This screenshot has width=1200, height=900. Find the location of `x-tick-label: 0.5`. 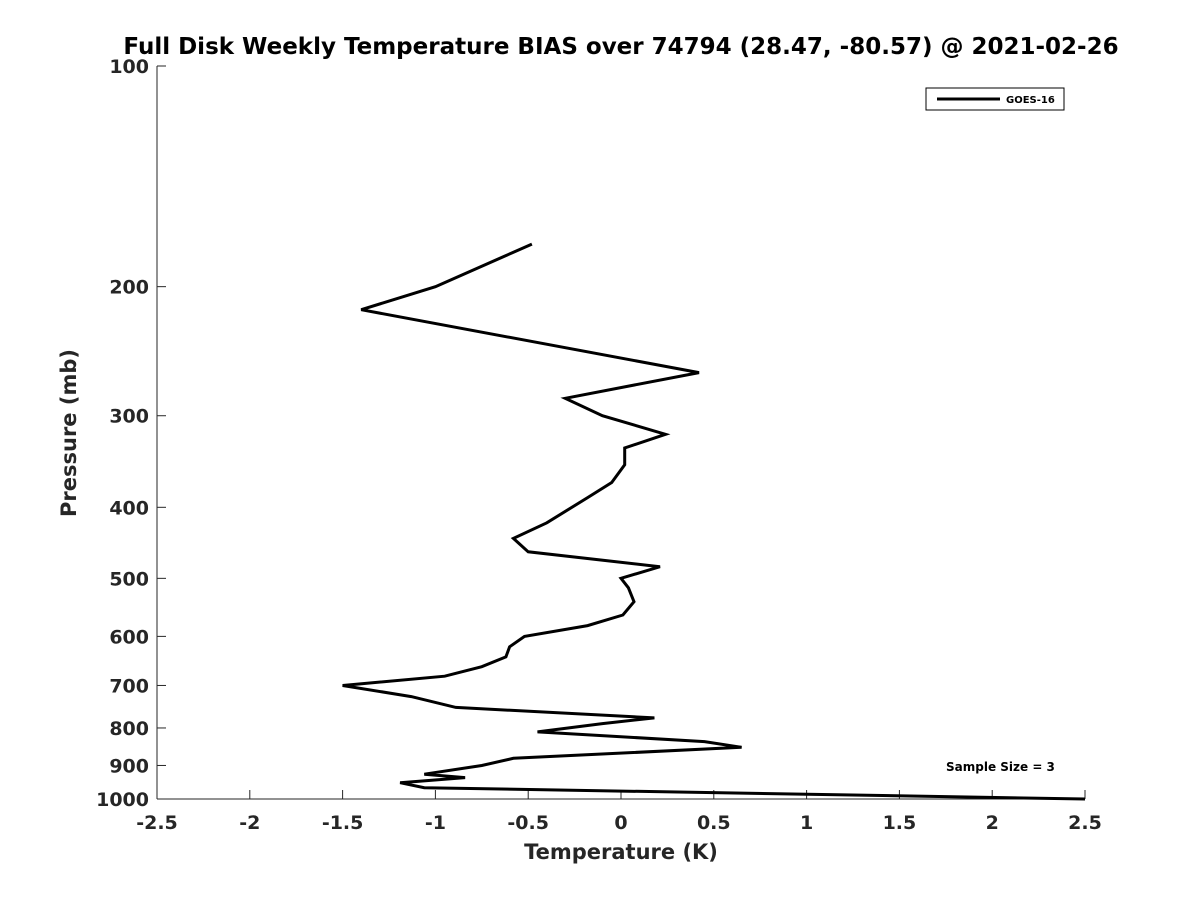

x-tick-label: 0.5 is located at coordinates (714, 823).